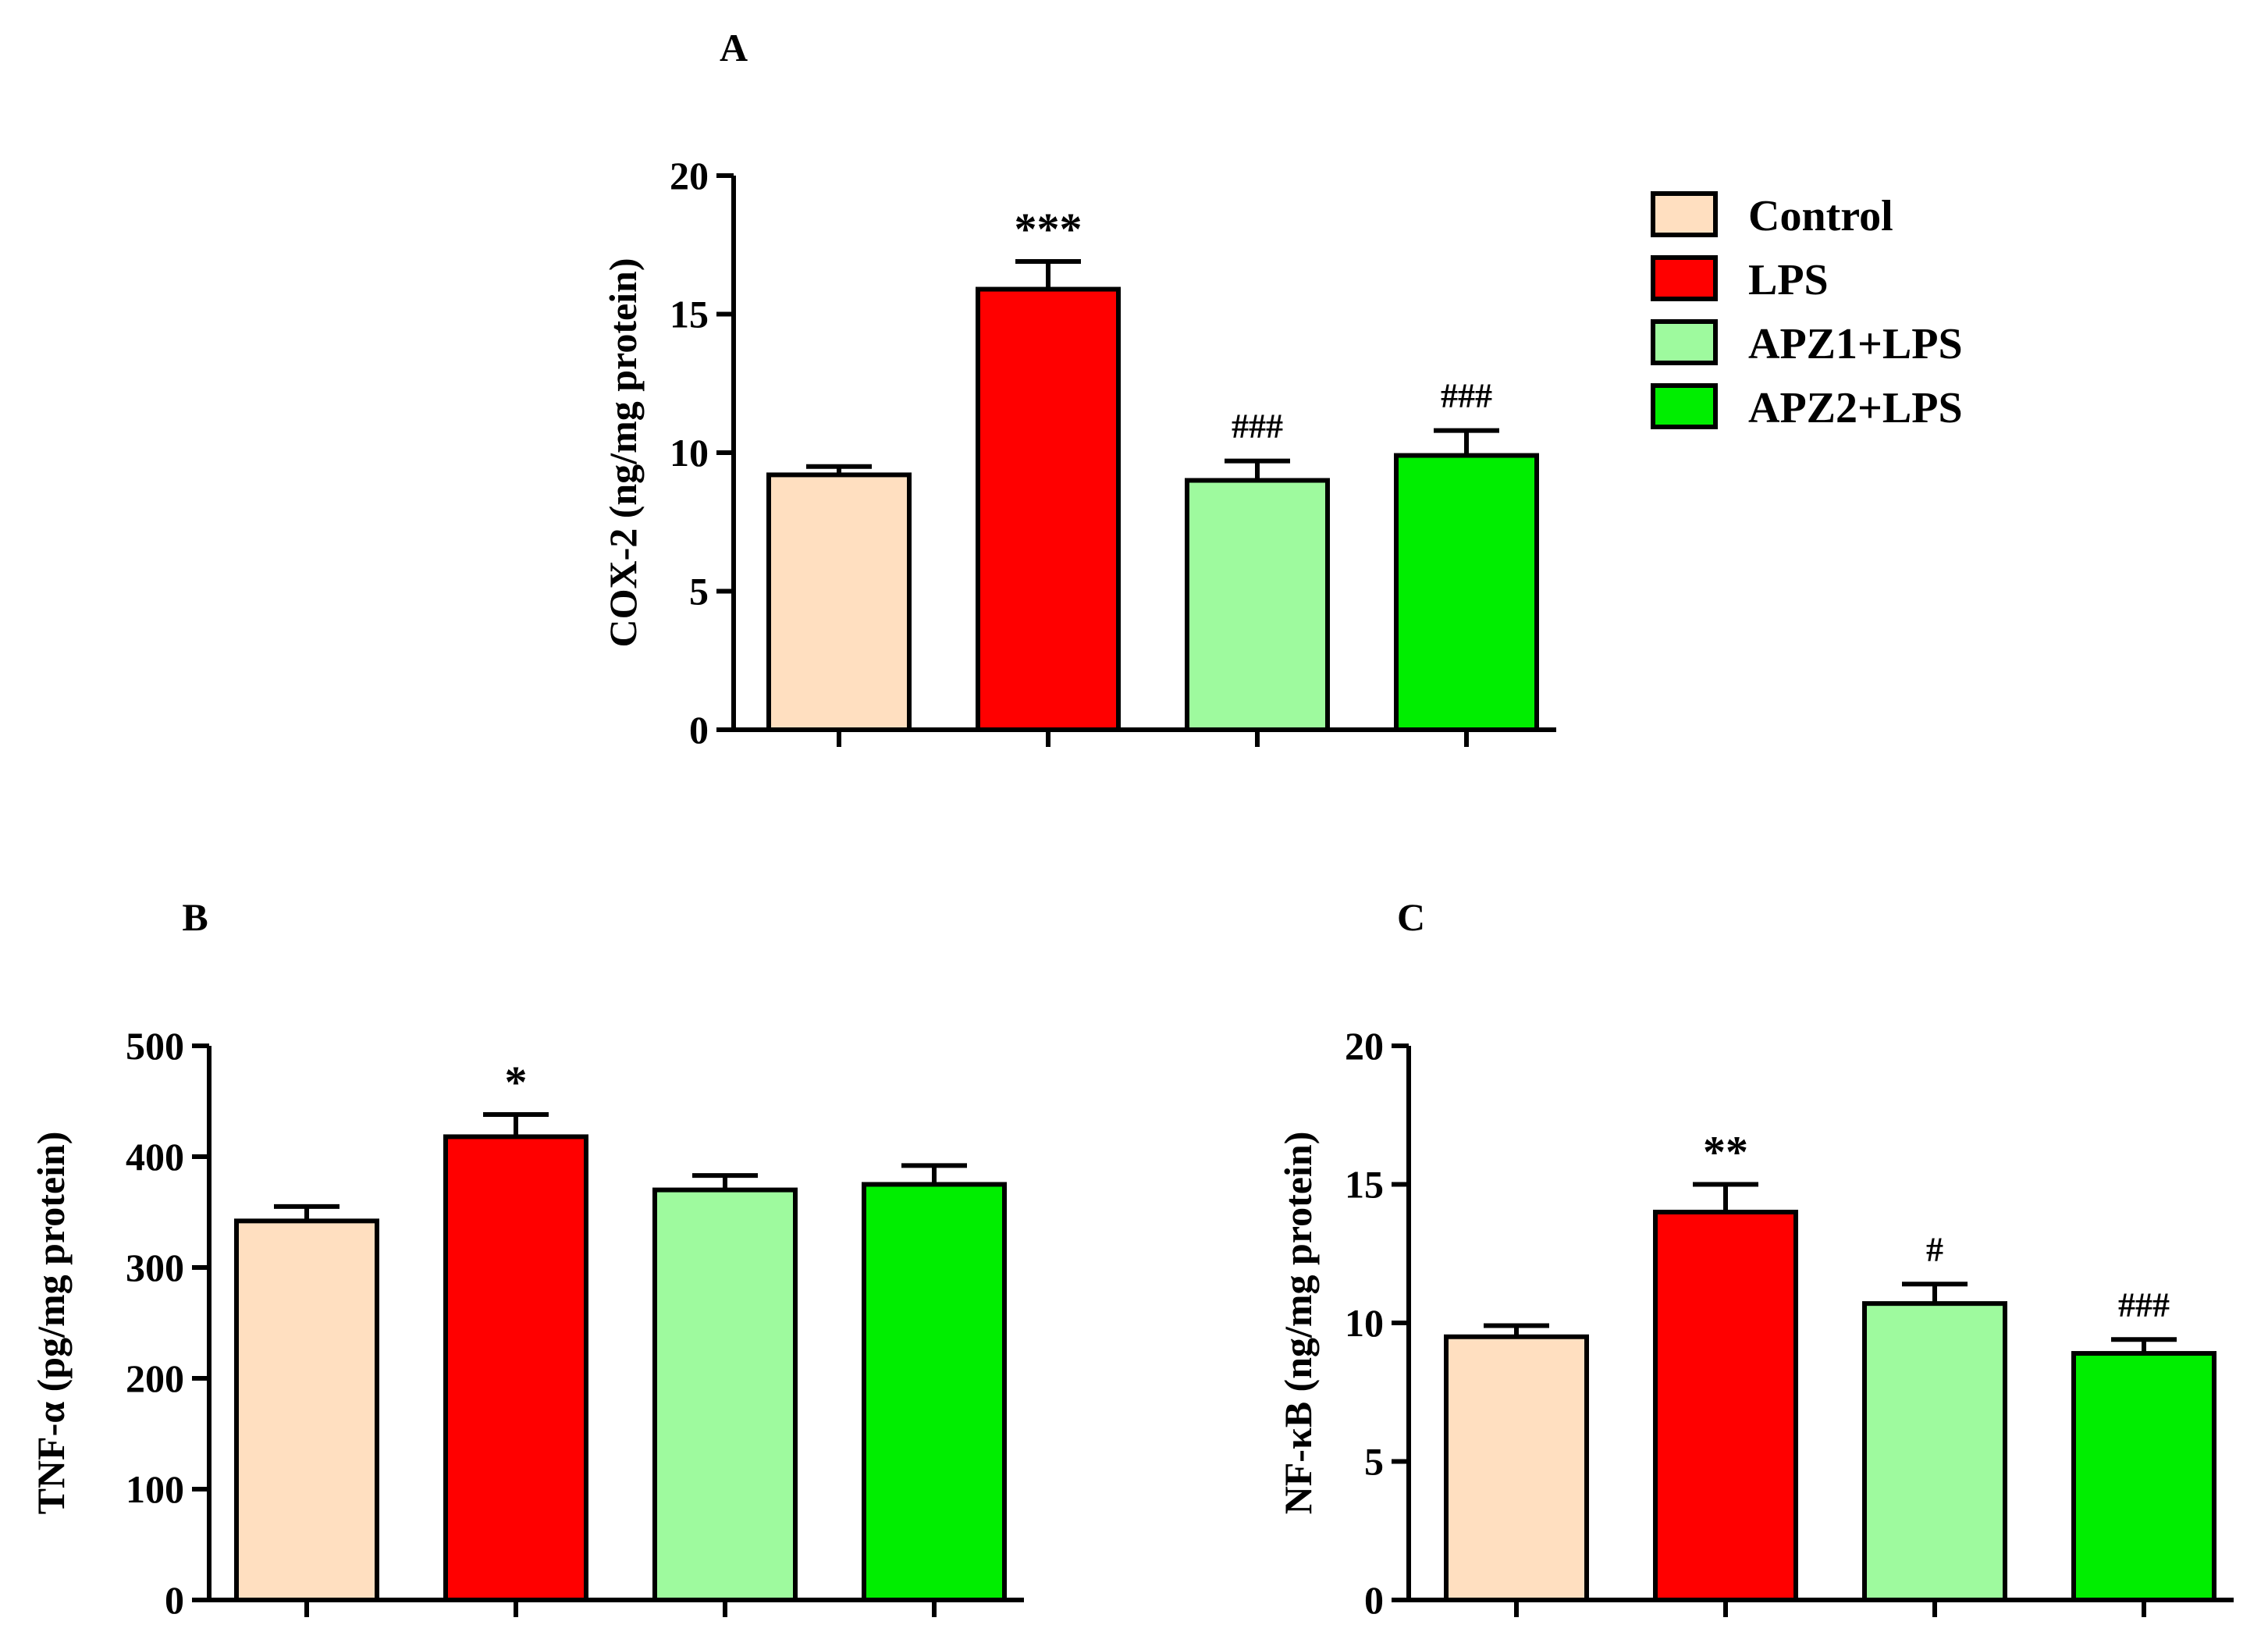 Image resolution: width=2268 pixels, height=1639 pixels. What do you see at coordinates (1788, 280) in the screenshot?
I see `legend-label-lps: LPS` at bounding box center [1788, 280].